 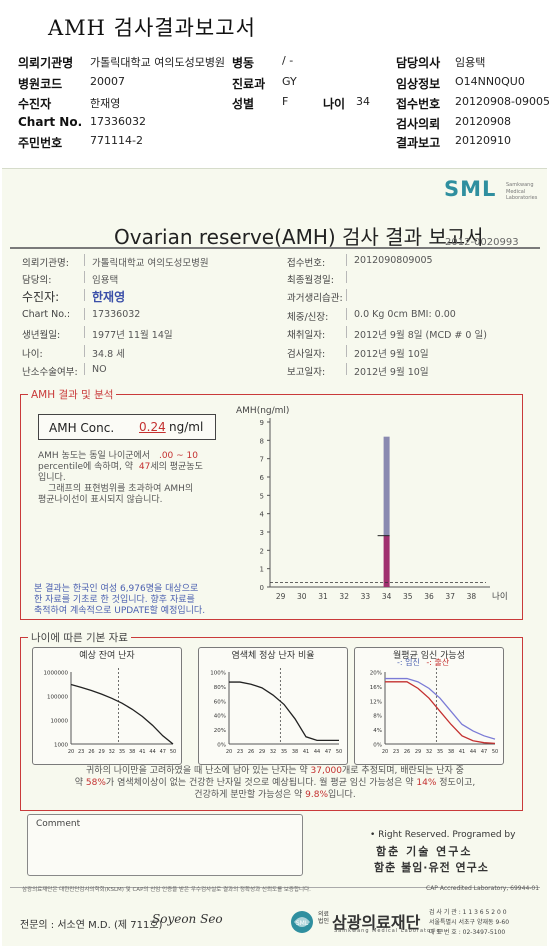 I want to click on amh-conc-value: 0.24, so click(x=152, y=427).